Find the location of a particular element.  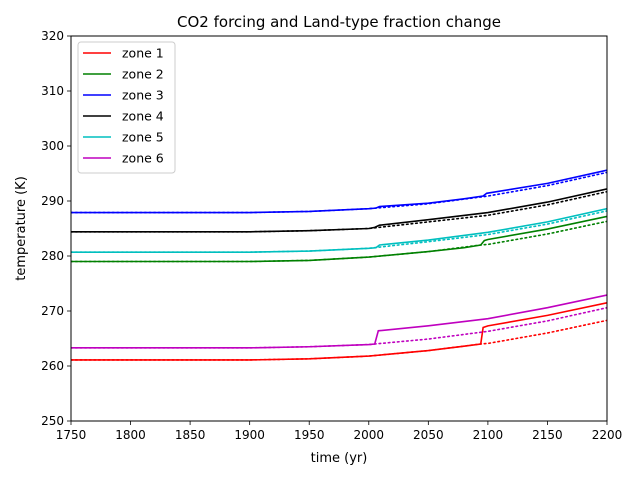

x-tick-label: 1750 is located at coordinates (71, 435).